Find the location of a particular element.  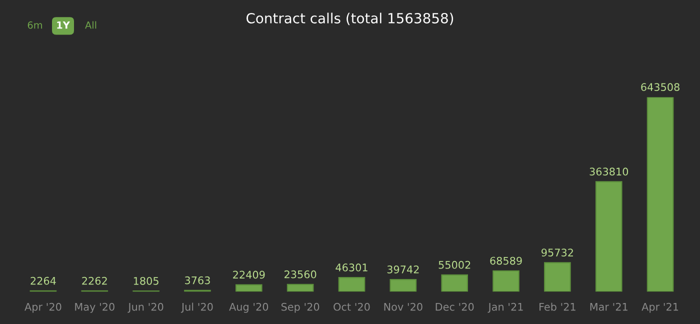

x-tick-label: Feb '21 is located at coordinates (558, 306).